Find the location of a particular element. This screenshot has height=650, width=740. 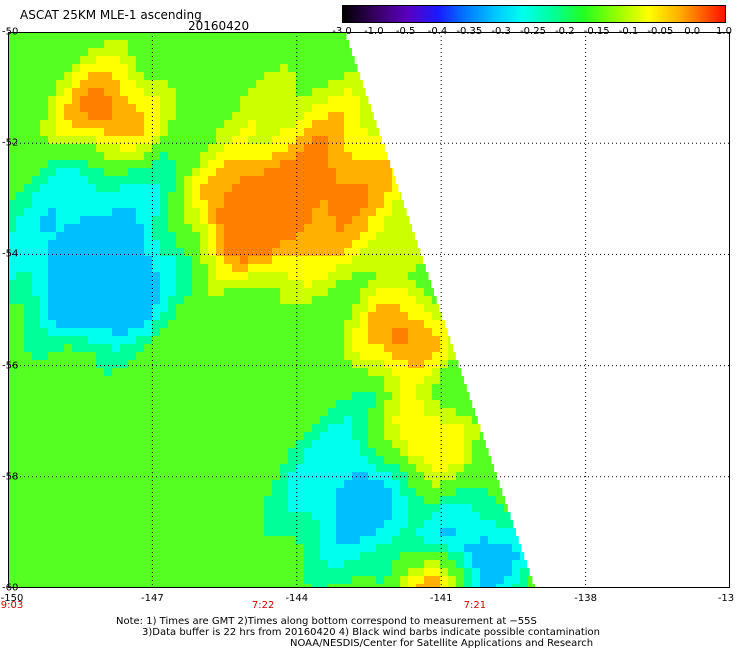

time-label: 7:21 is located at coordinates (475, 605).